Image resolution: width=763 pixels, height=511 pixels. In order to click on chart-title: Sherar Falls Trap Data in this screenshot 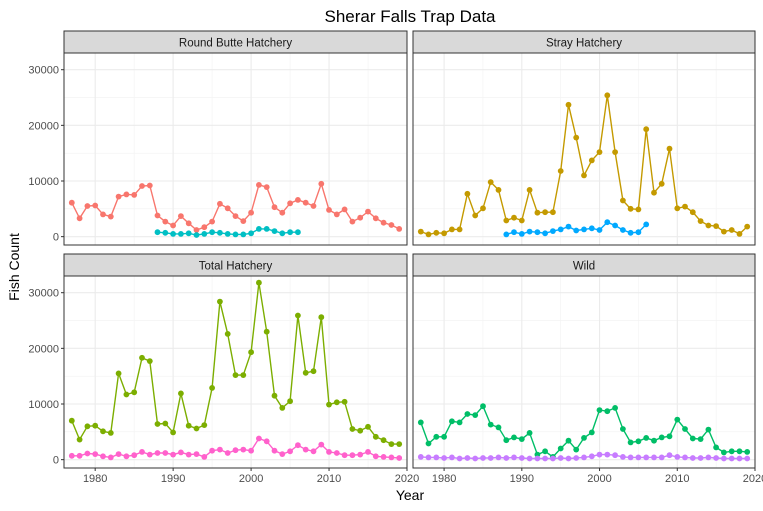, I will do `click(410, 16)`.